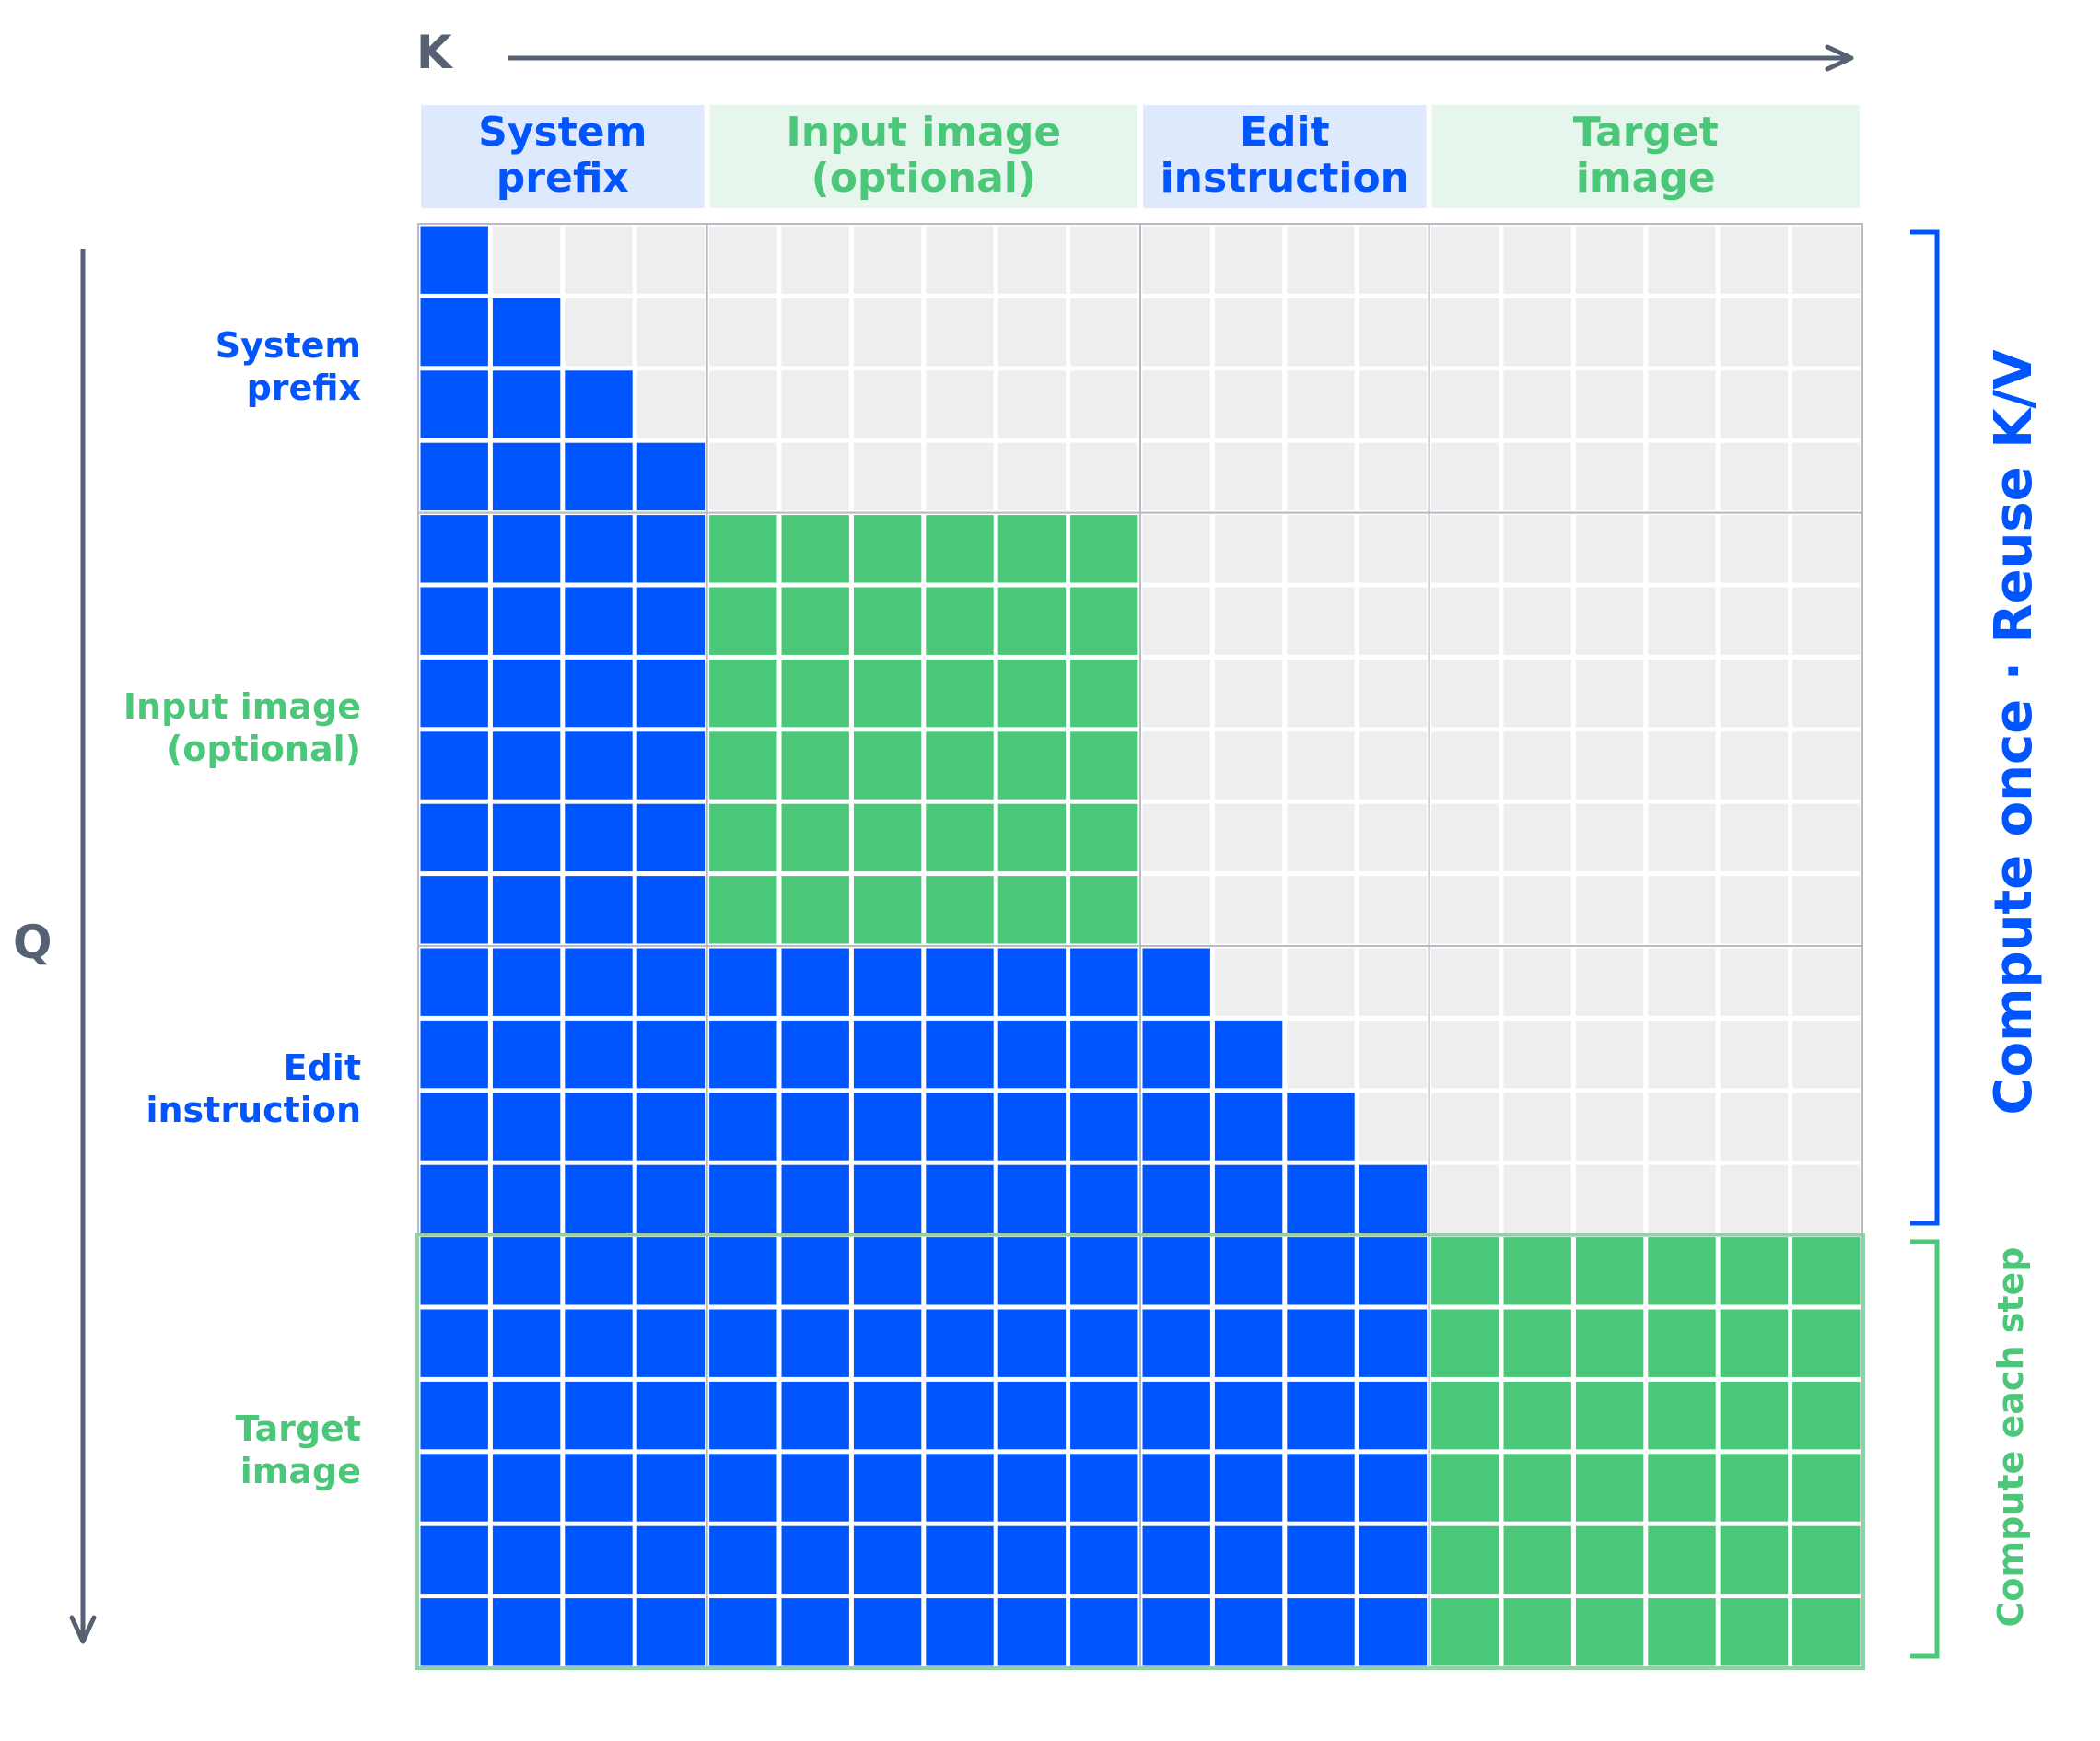 This screenshot has width=2100, height=1741. I want to click on column-header-label-system: System prefix, so click(562, 155).